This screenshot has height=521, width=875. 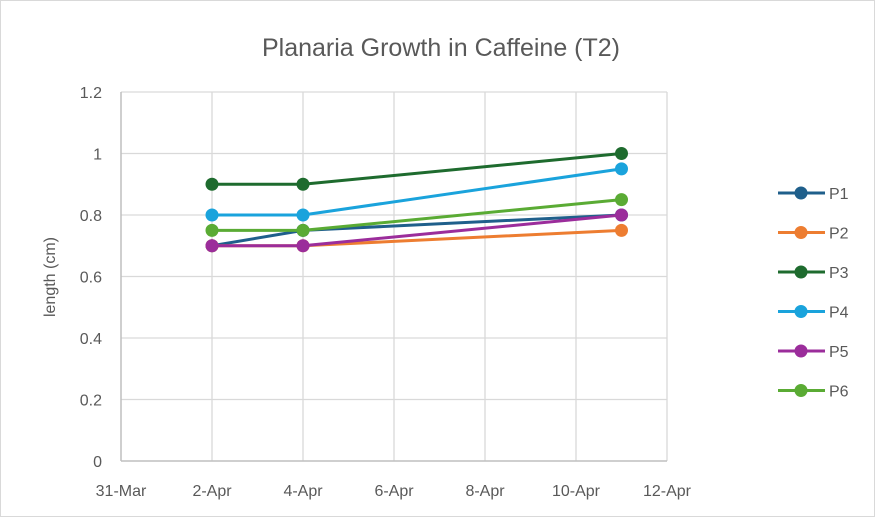 What do you see at coordinates (97, 155) in the screenshot?
I see `y-tick-label: 1` at bounding box center [97, 155].